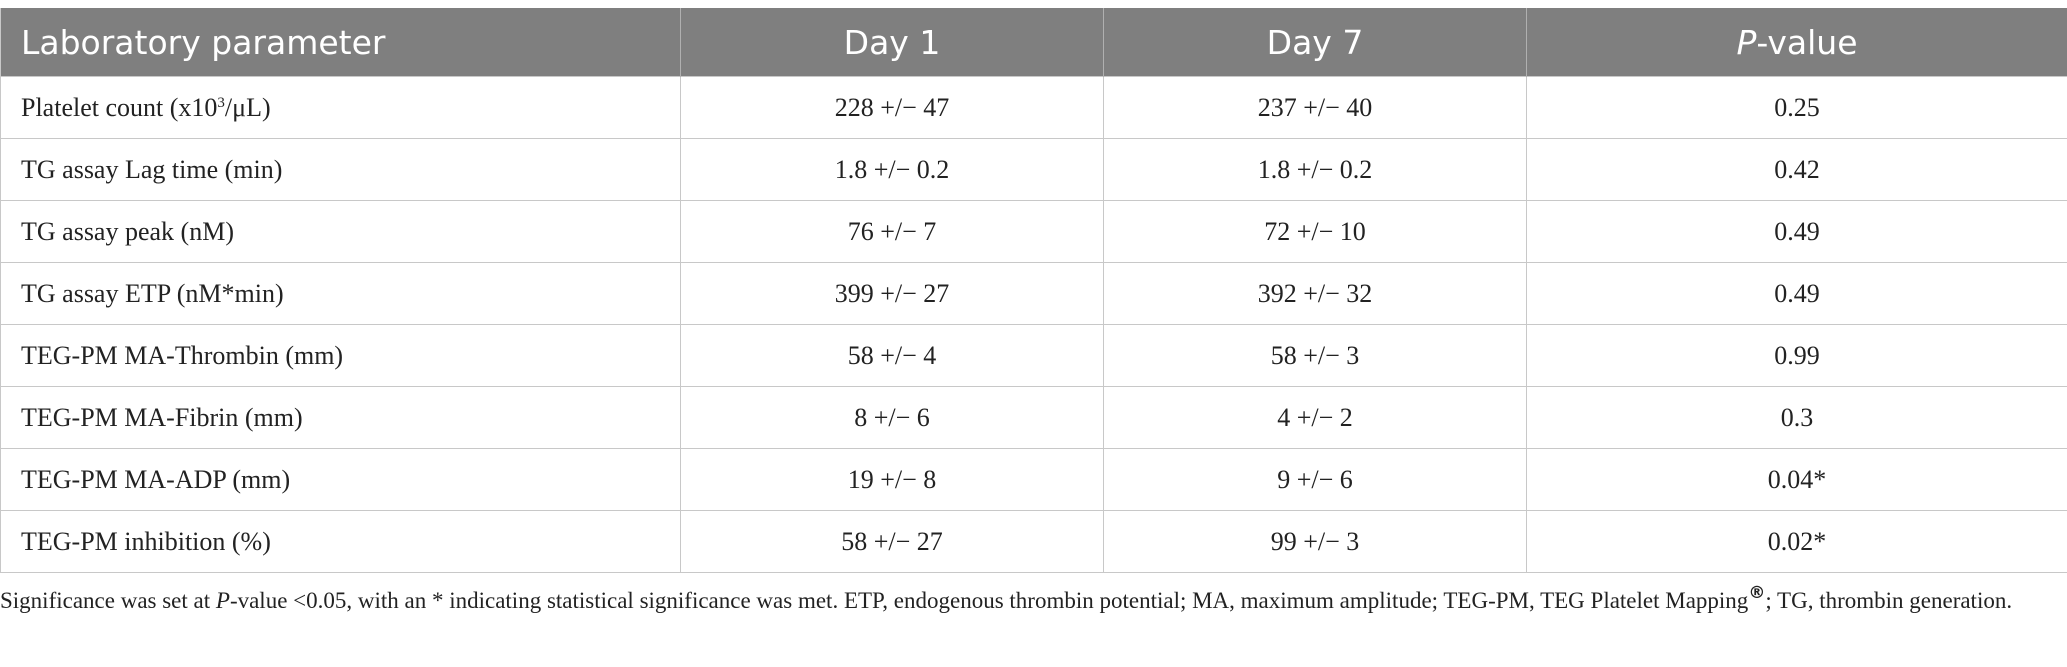 This screenshot has width=2067, height=667. I want to click on cell-parameter: TEG-PM MA-Fibrin (mm), so click(340, 417).